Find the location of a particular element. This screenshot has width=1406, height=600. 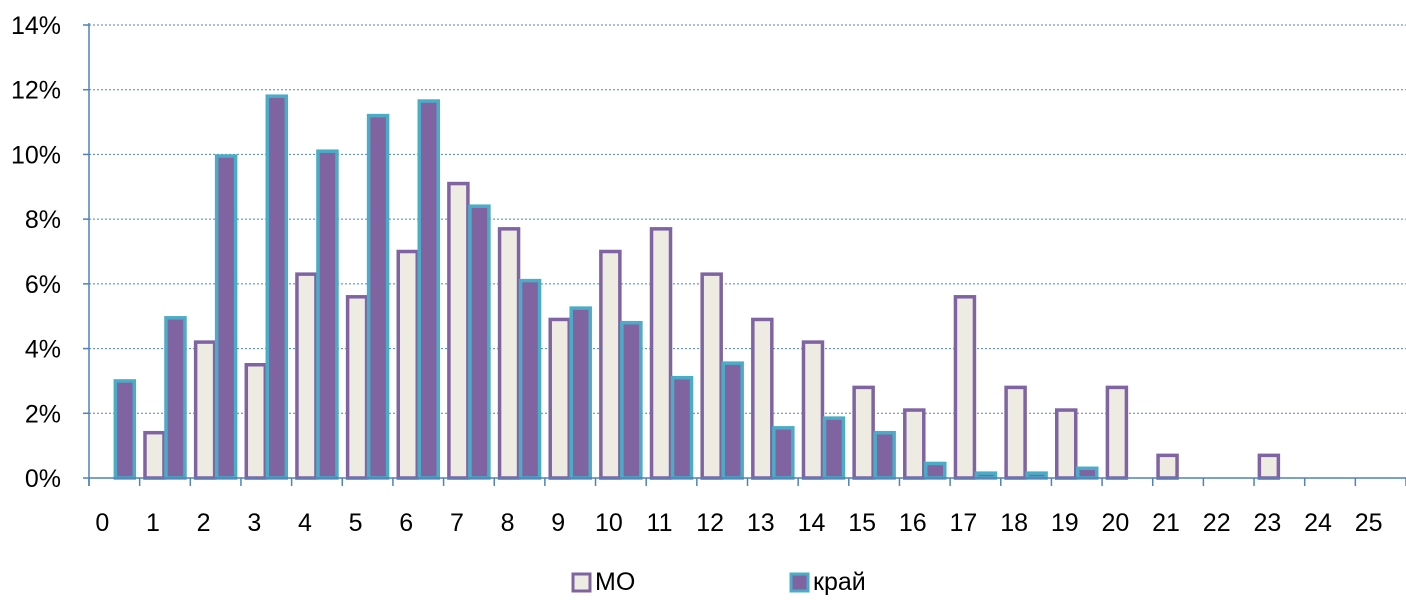

x-tick-label: 21 is located at coordinates (1166, 523).